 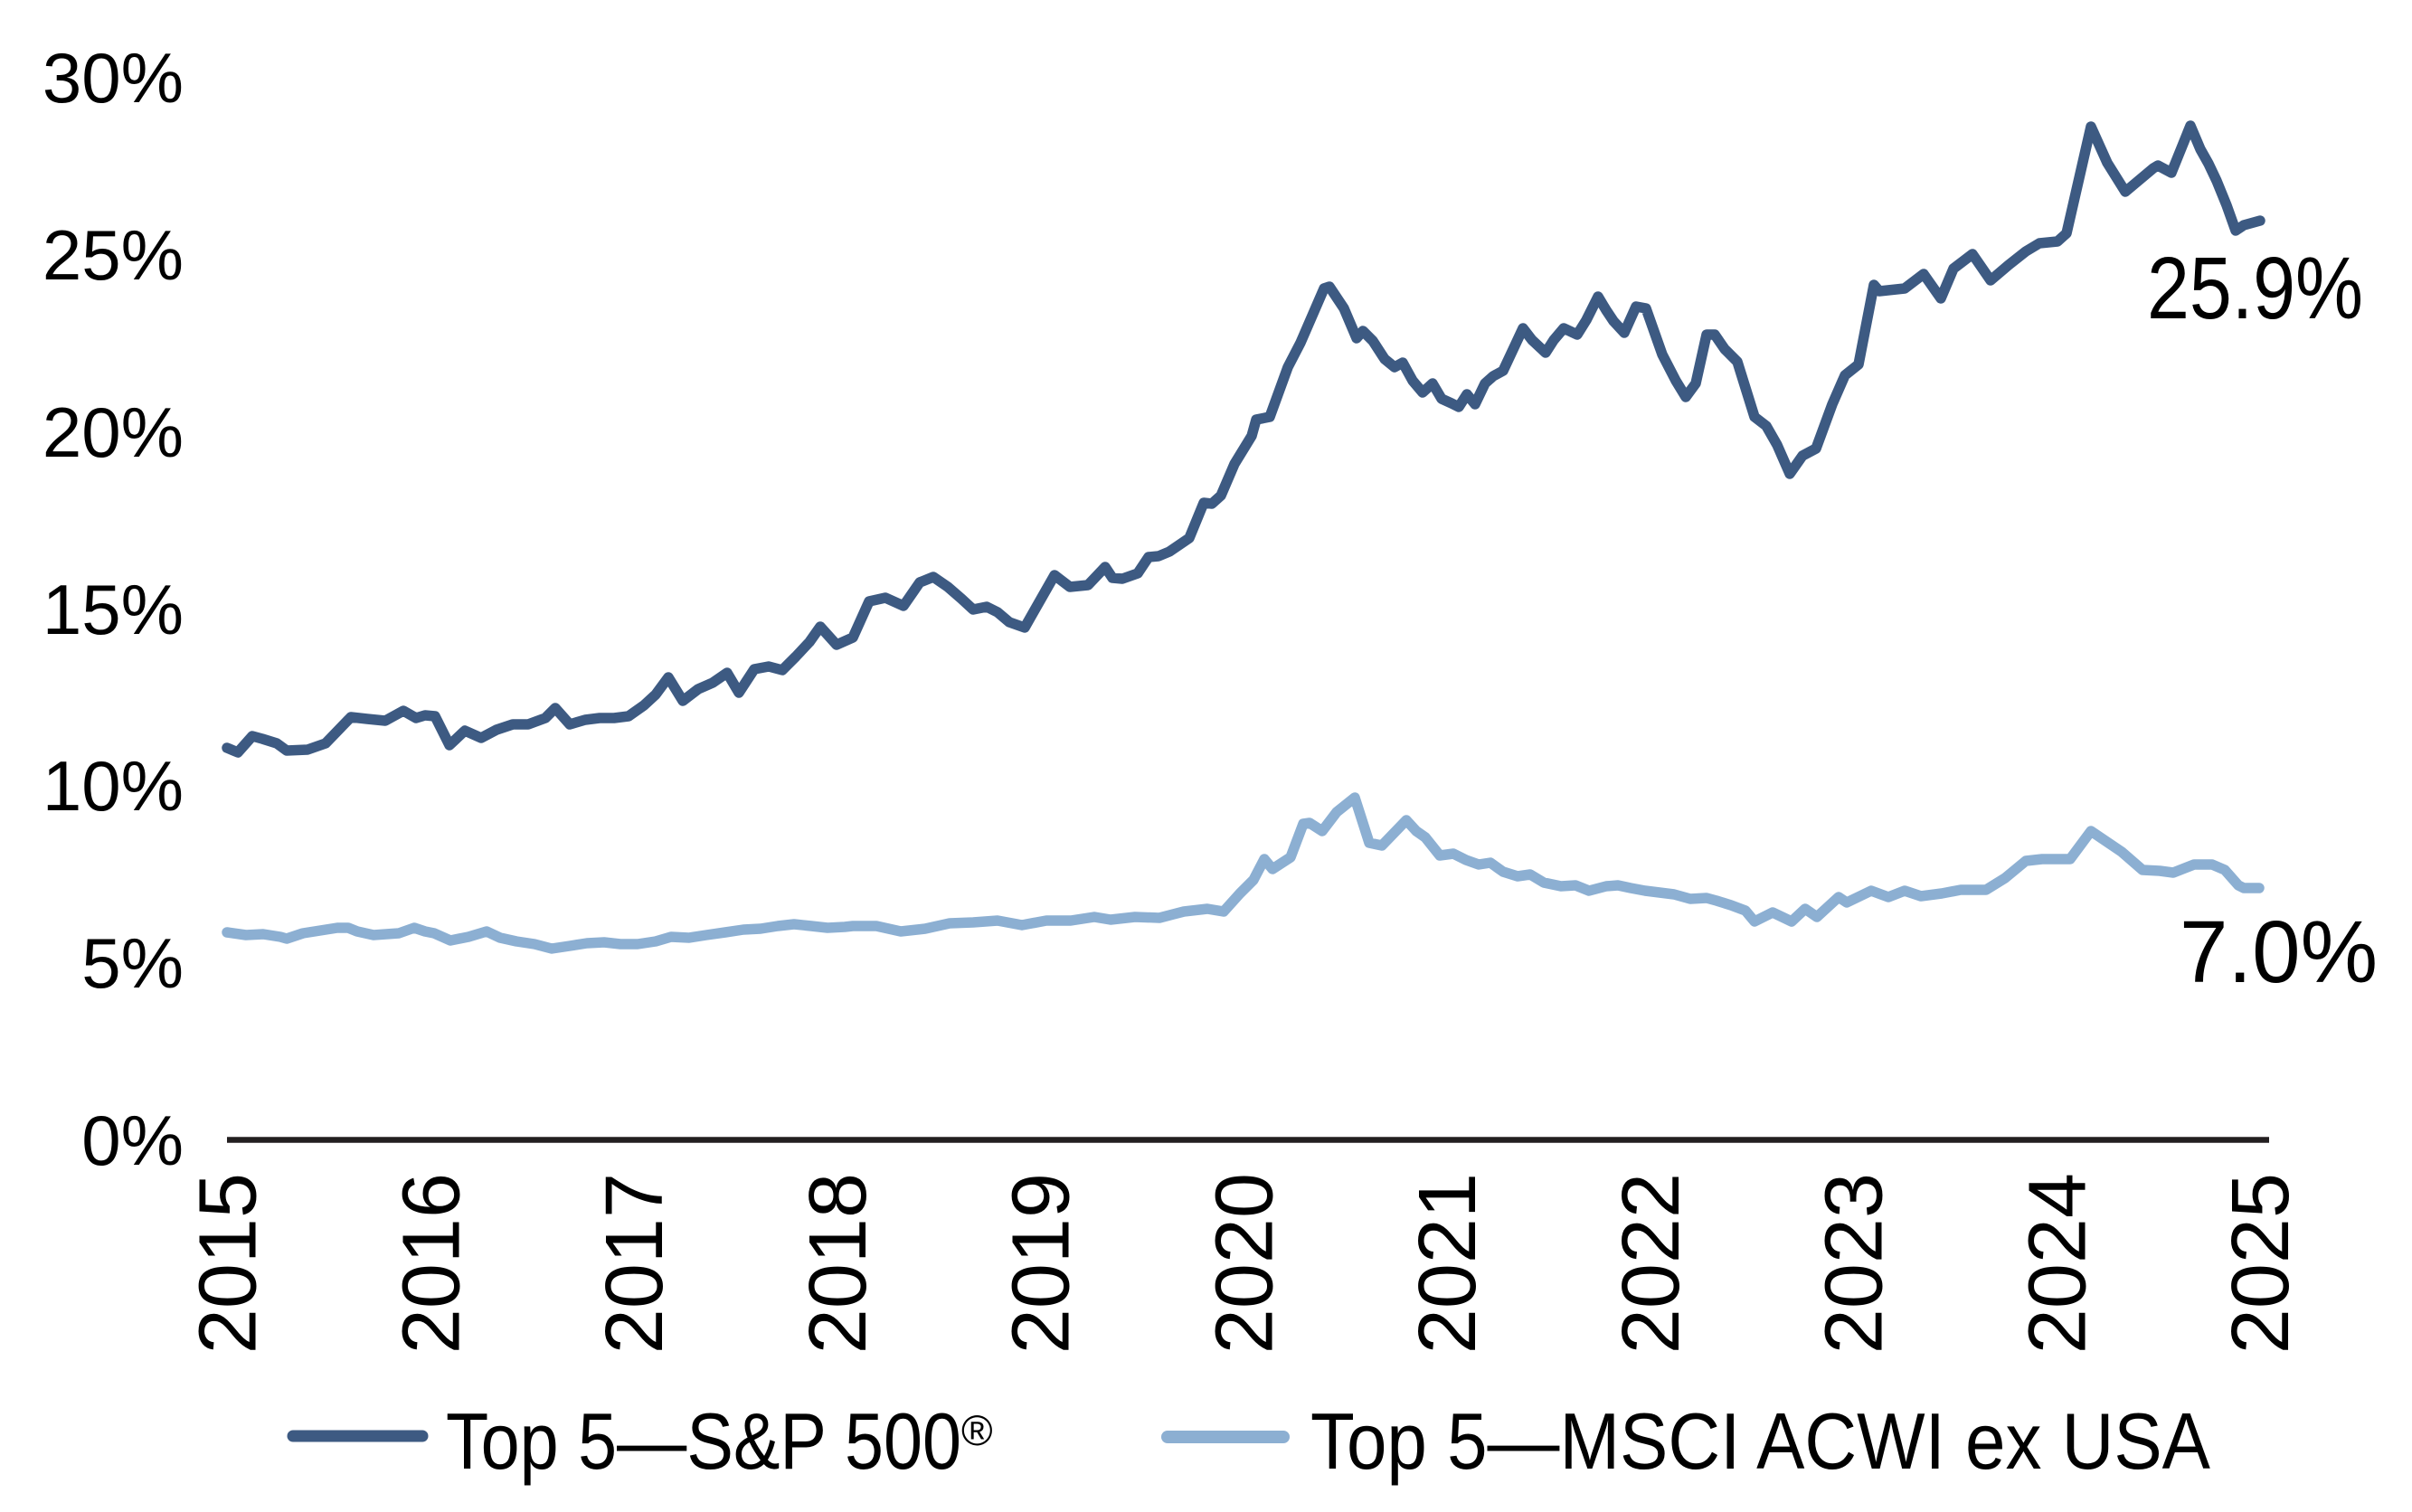 What do you see at coordinates (132, 963) in the screenshot?
I see `svg-text: 5%` at bounding box center [132, 963].